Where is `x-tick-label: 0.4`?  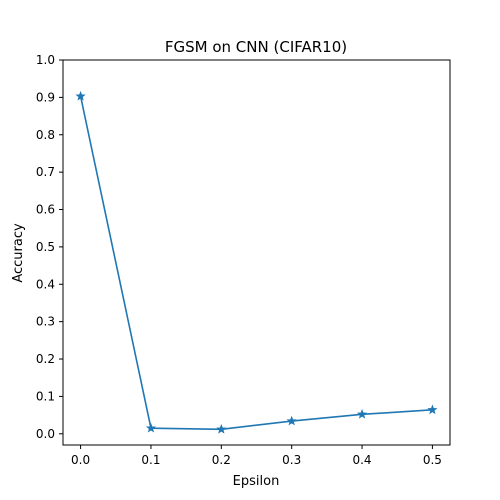
x-tick-label: 0.4 is located at coordinates (361, 460).